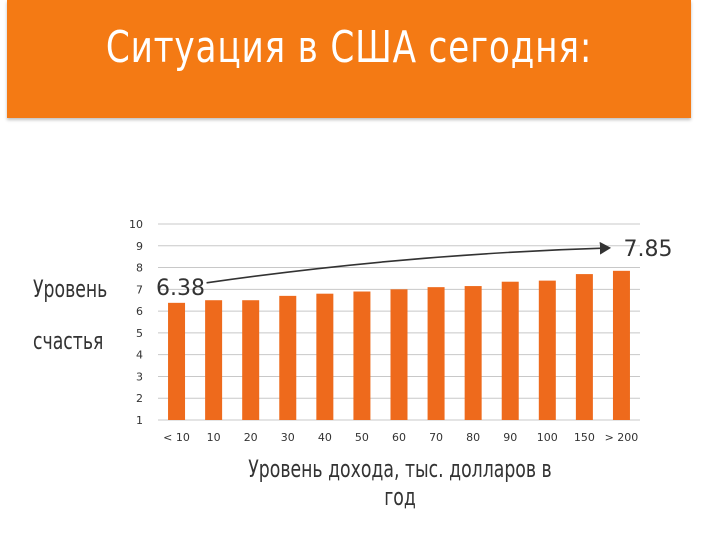  Describe the element at coordinates (436, 437) in the screenshot. I see `x-tick-label: 70` at that location.